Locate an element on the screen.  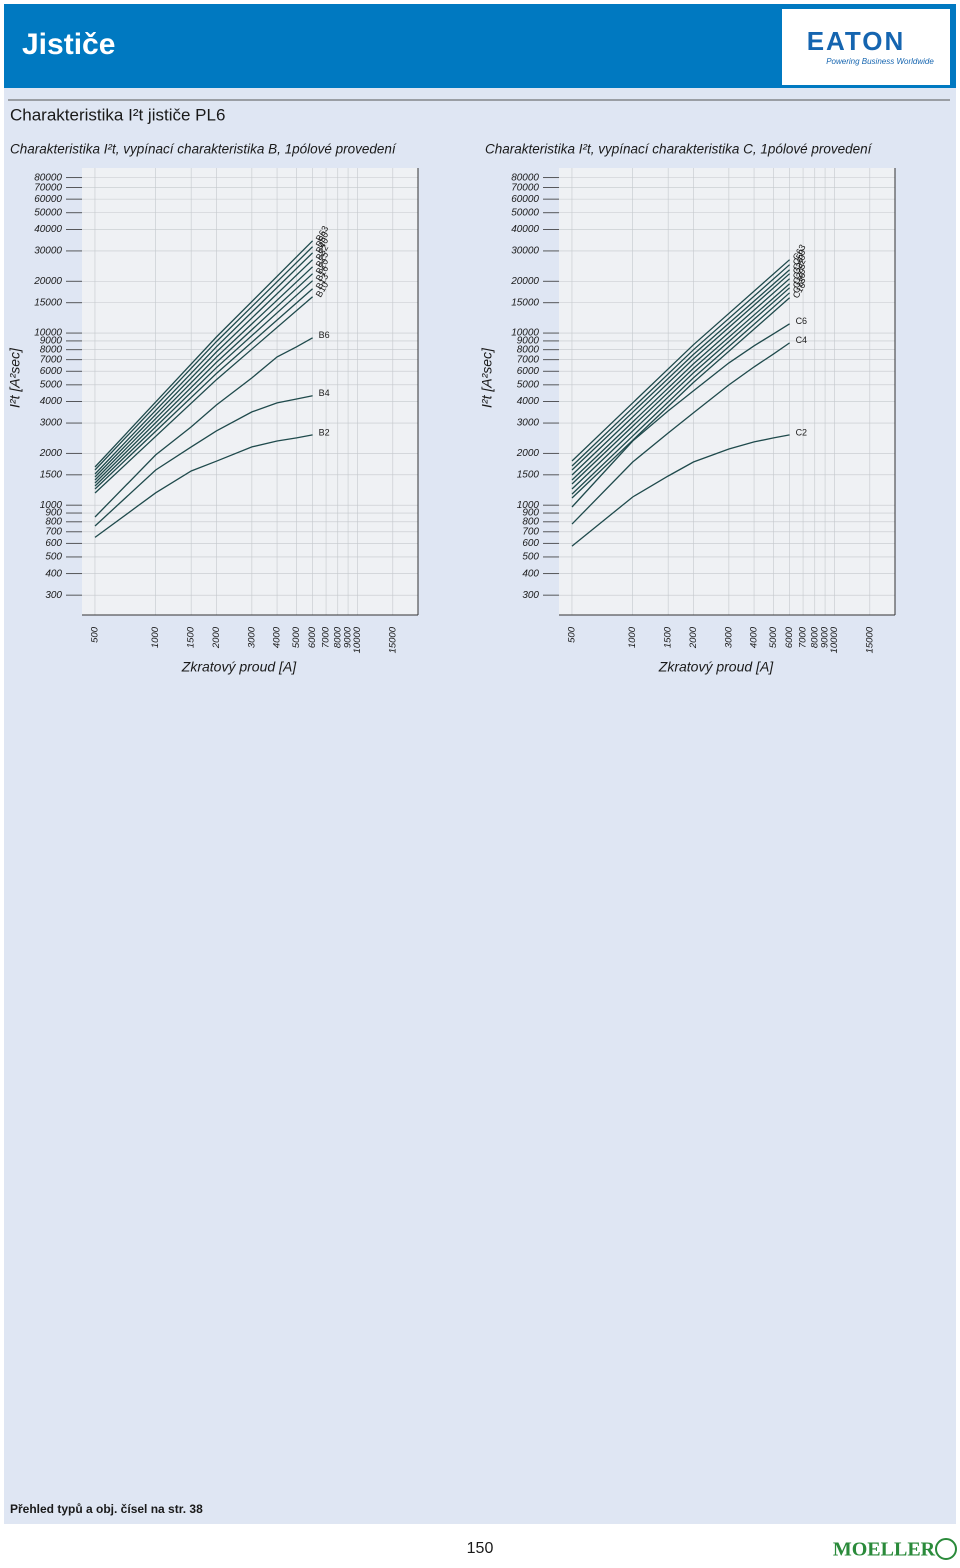
x-tick-label: 9000 is located at coordinates (348, 637).